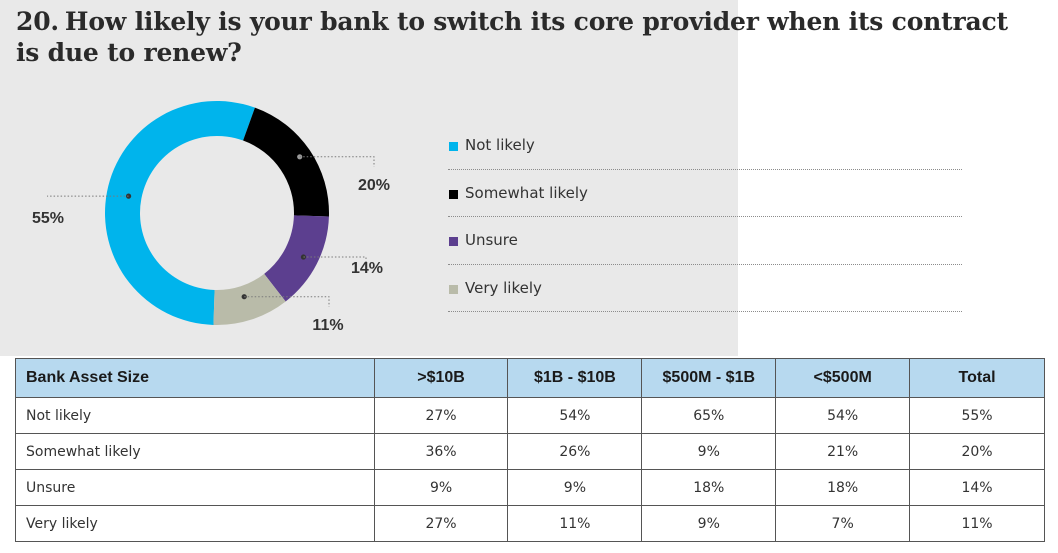  Describe the element at coordinates (48, 218) in the screenshot. I see `data-label-not-likely: 55%` at that location.